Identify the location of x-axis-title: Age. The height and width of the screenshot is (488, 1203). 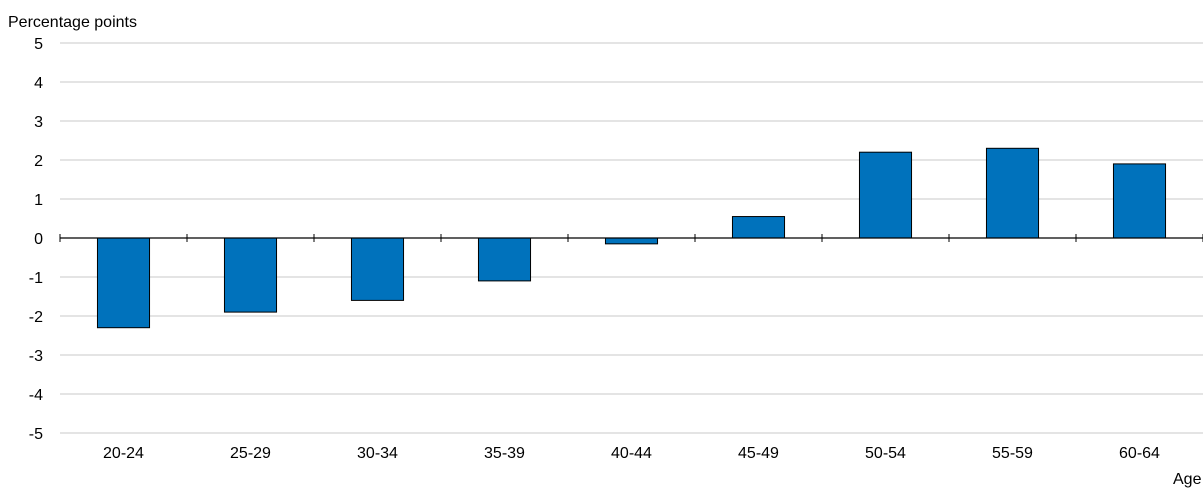
(1187, 479).